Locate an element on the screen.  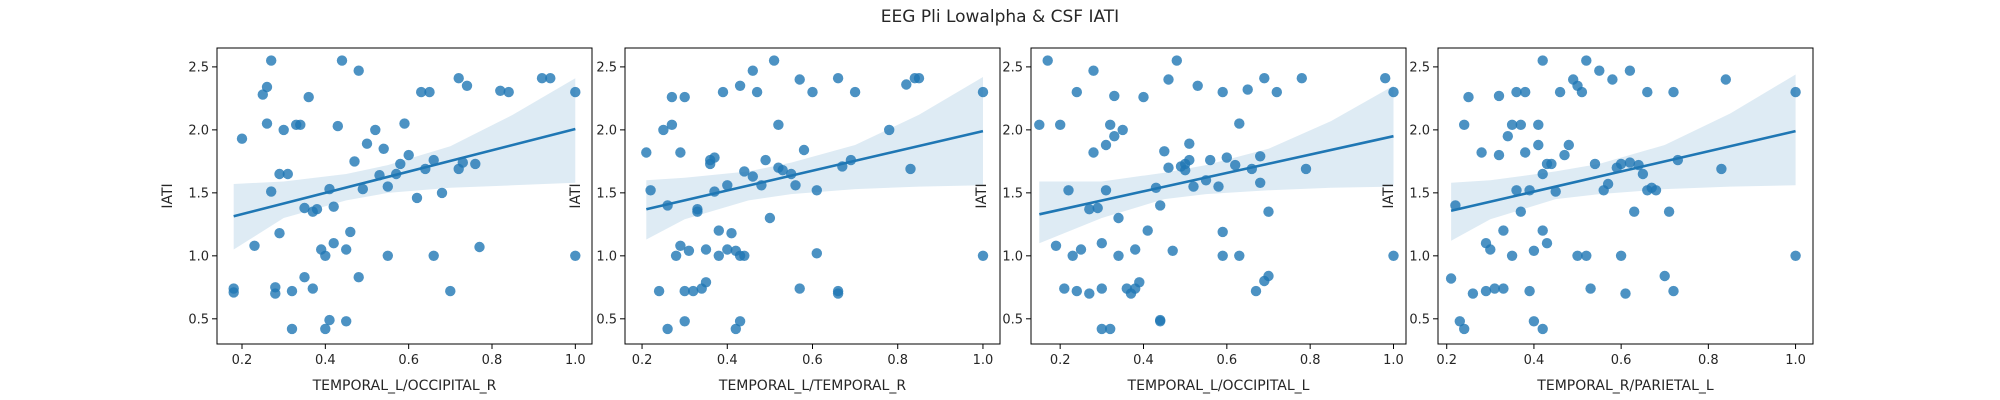
x-tick-label: 0.6 is located at coordinates (1226, 360).